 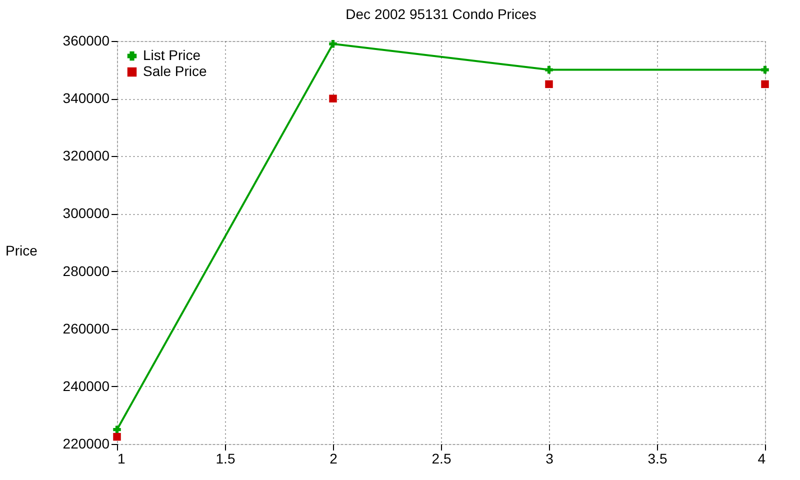 What do you see at coordinates (86, 386) in the screenshot?
I see `y-tick-label: 240000` at bounding box center [86, 386].